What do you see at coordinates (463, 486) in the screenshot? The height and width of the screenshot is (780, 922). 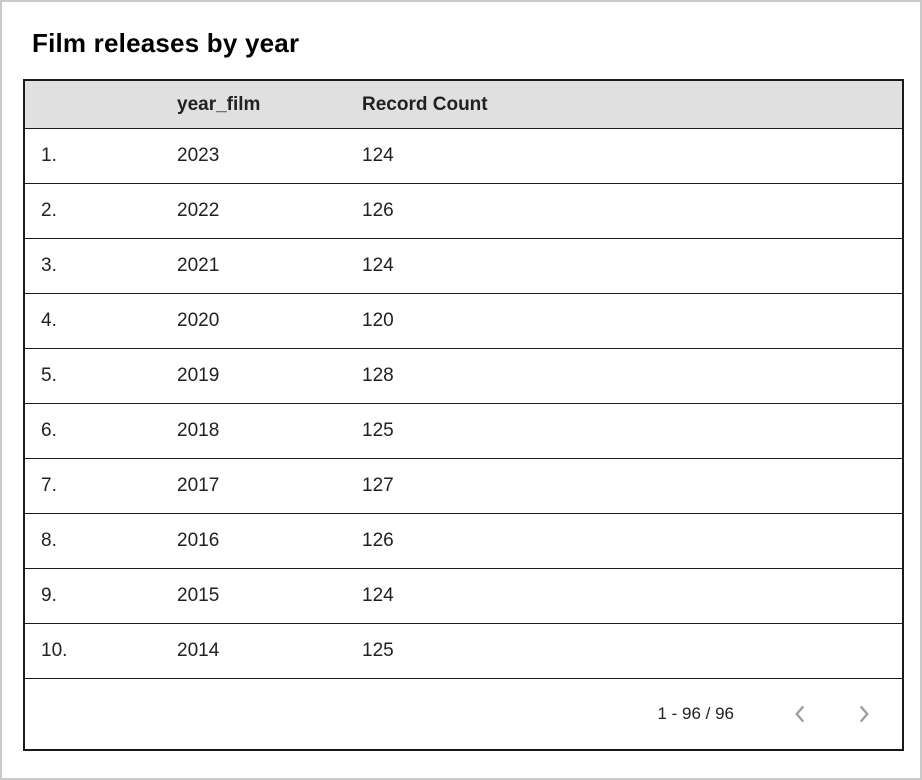 I see `table-row: 7. 2017 127` at bounding box center [463, 486].